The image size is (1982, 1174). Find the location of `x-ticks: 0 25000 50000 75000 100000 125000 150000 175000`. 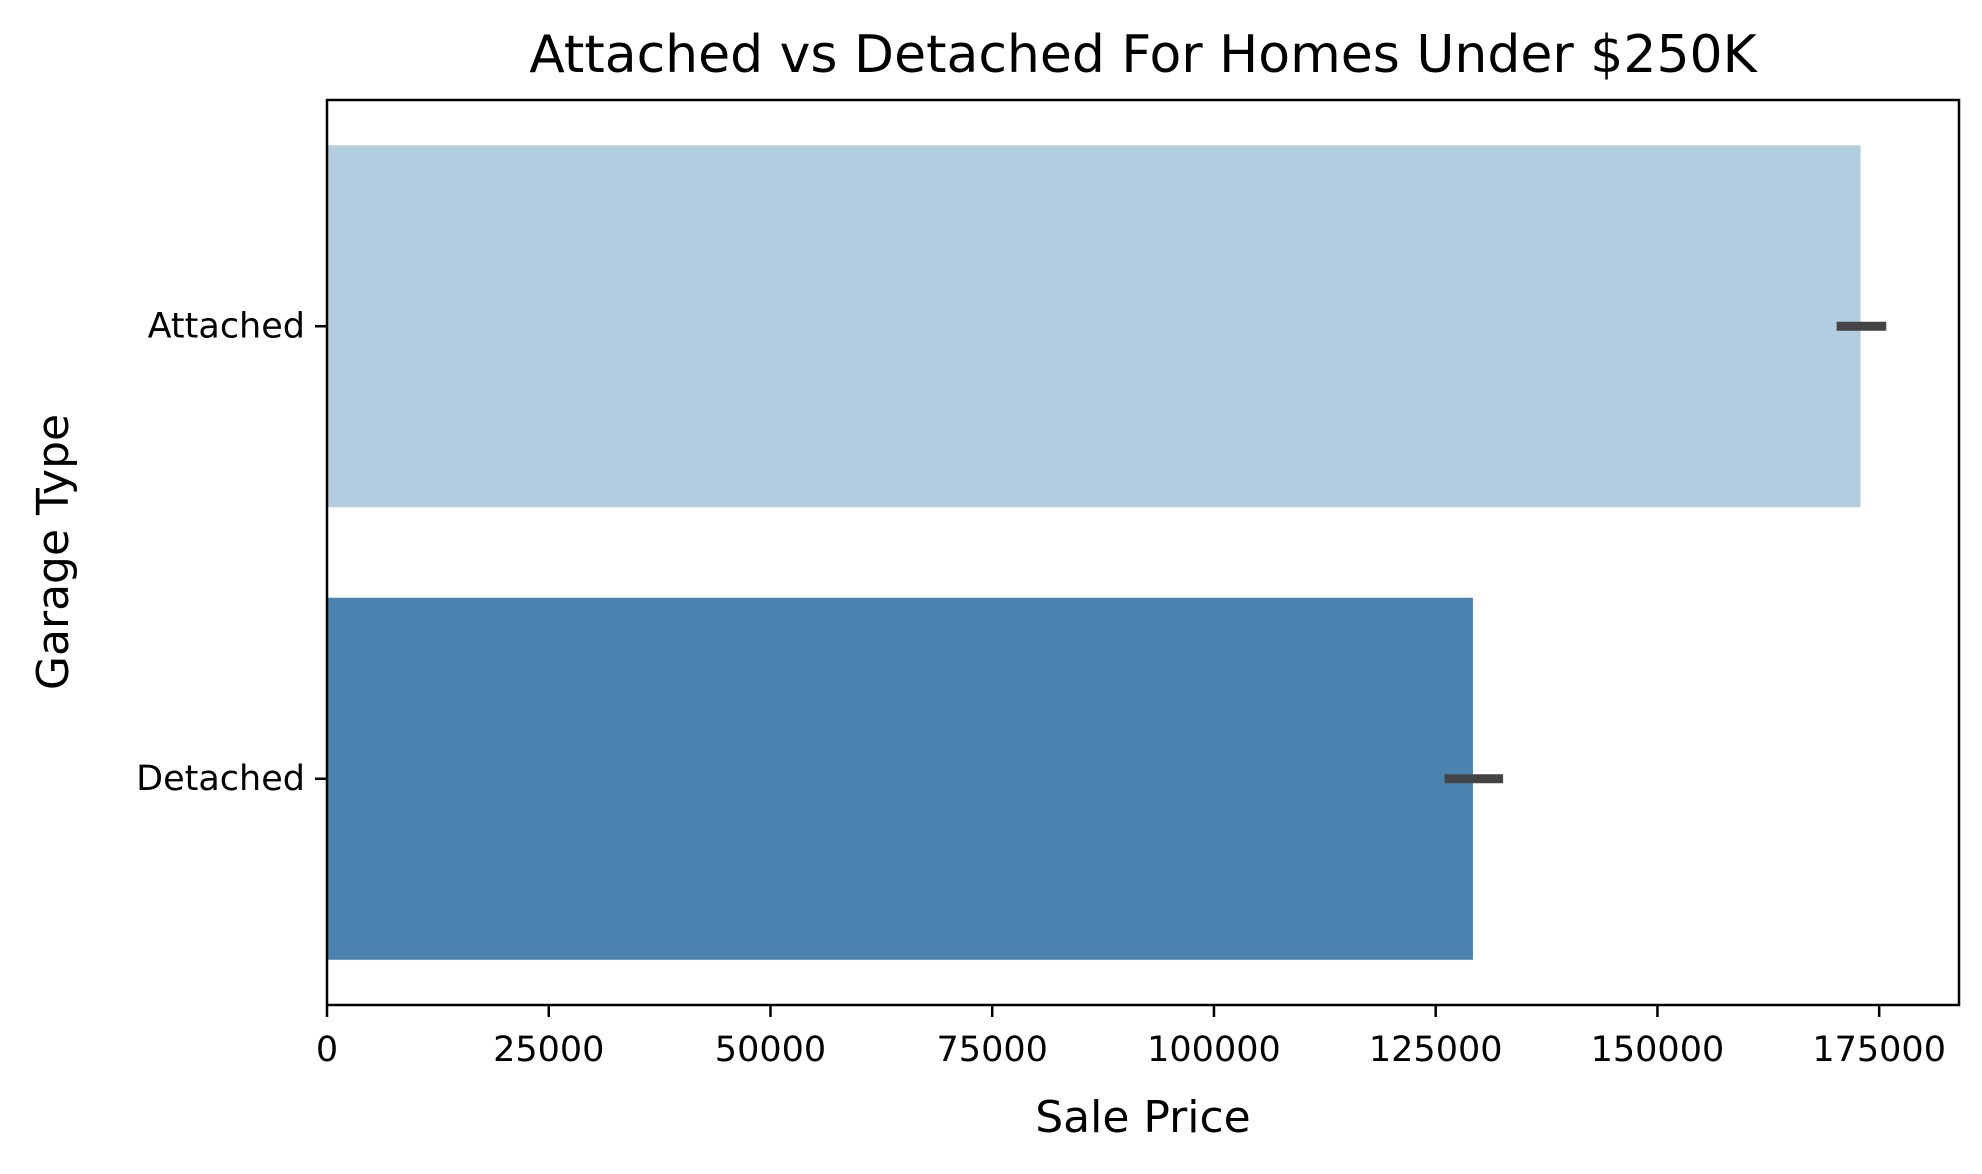

x-ticks: 0 25000 50000 75000 100000 125000 150000 175000 is located at coordinates (1131, 1037).